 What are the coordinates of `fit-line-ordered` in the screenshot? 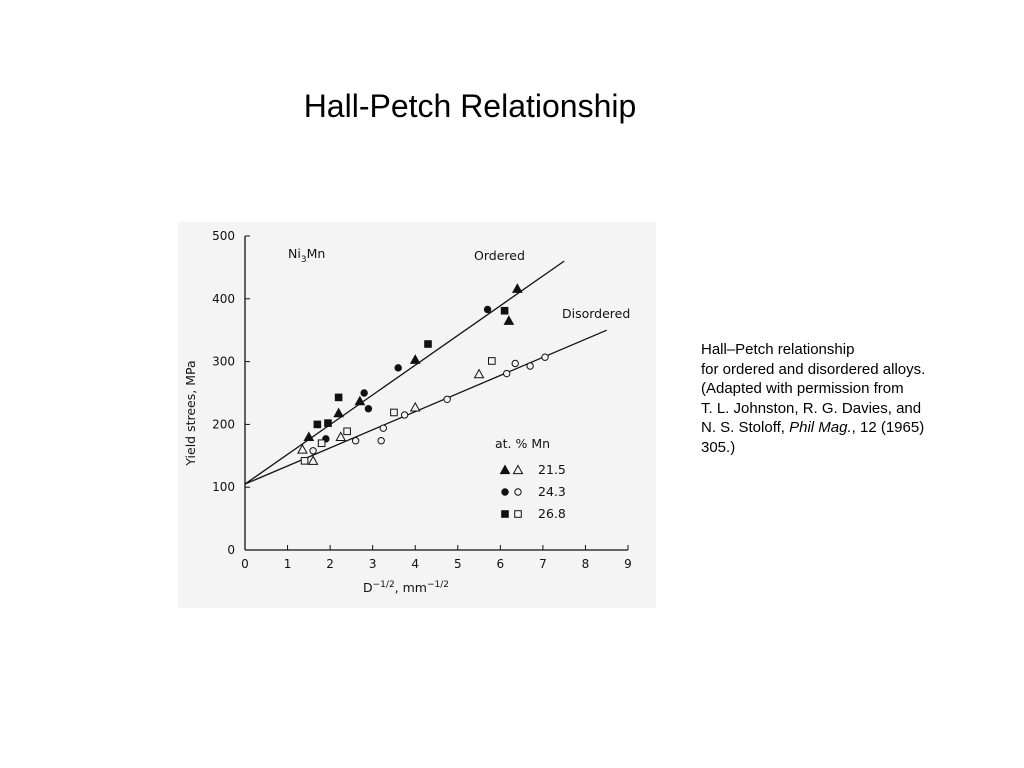 It's located at (404, 372).